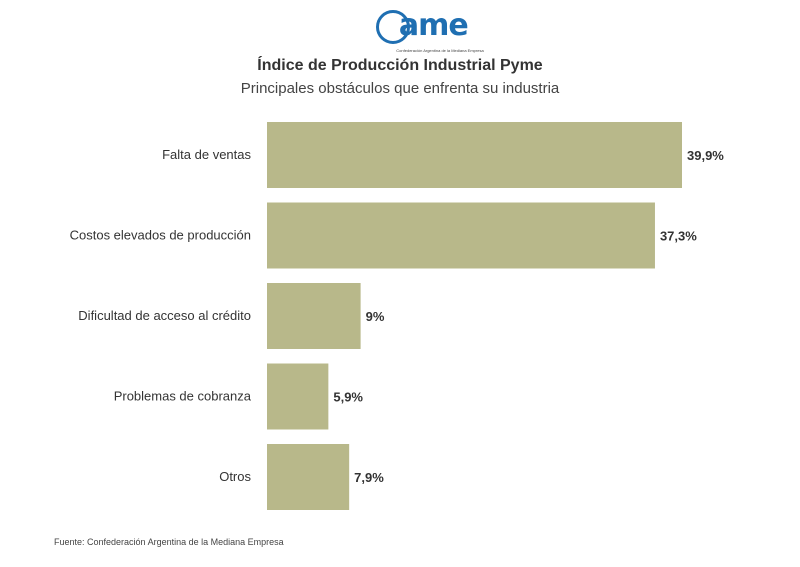 The width and height of the screenshot is (800, 567). What do you see at coordinates (400, 65) in the screenshot?
I see `chart-title: Índice de Producción Industrial Pyme` at bounding box center [400, 65].